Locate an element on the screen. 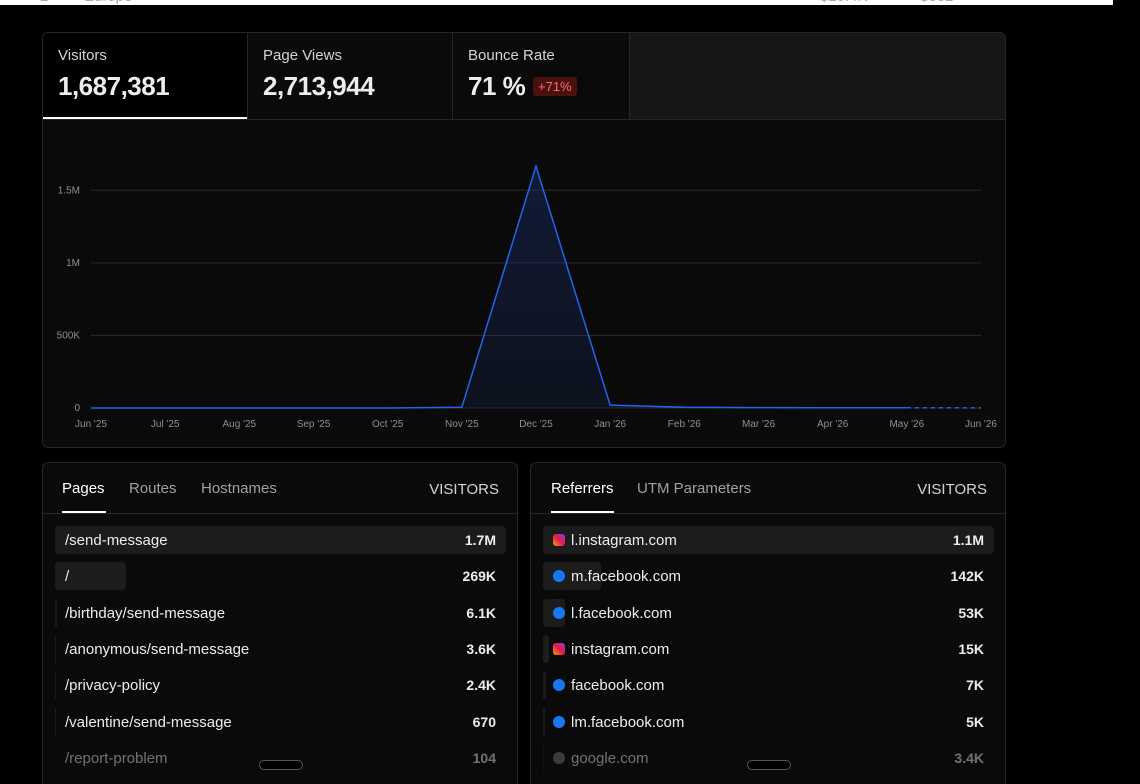 The image size is (1140, 784). row-value: 104 is located at coordinates (484, 757).